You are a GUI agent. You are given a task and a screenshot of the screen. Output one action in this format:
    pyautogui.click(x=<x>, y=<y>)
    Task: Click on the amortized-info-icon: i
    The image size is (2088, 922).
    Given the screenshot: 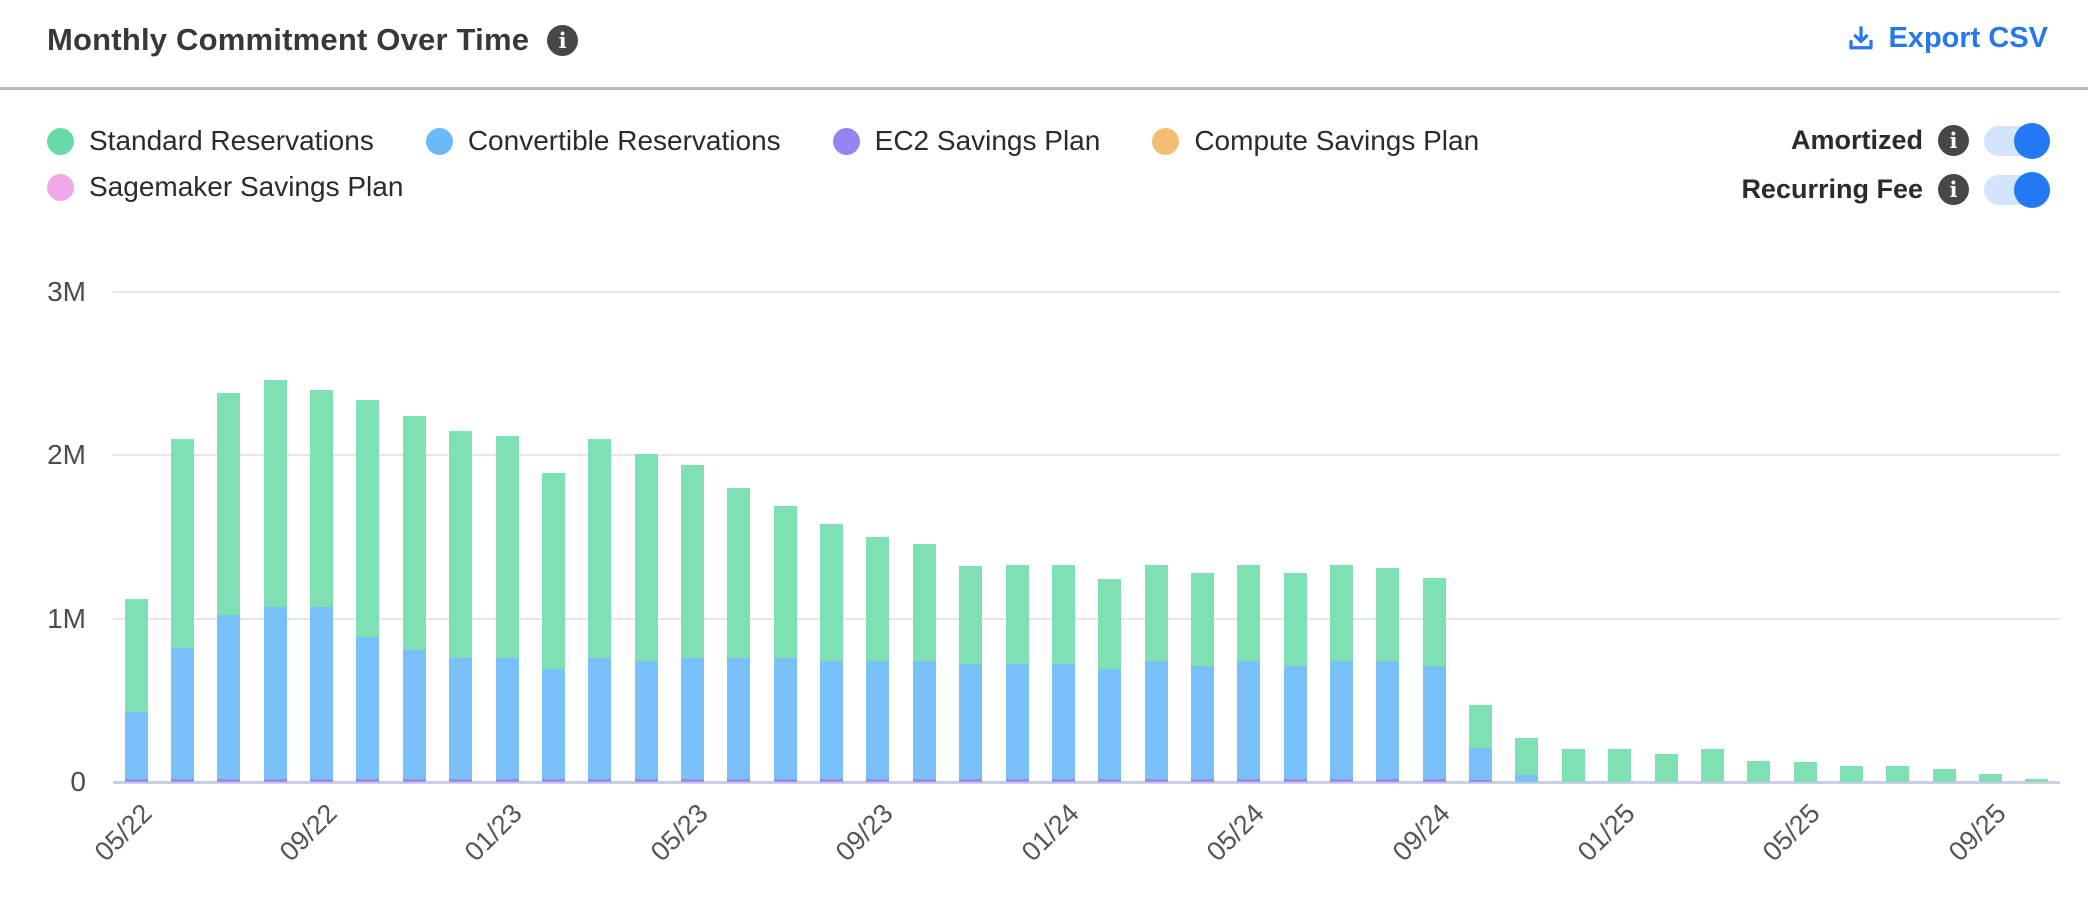 What is the action you would take?
    pyautogui.click(x=1953, y=140)
    